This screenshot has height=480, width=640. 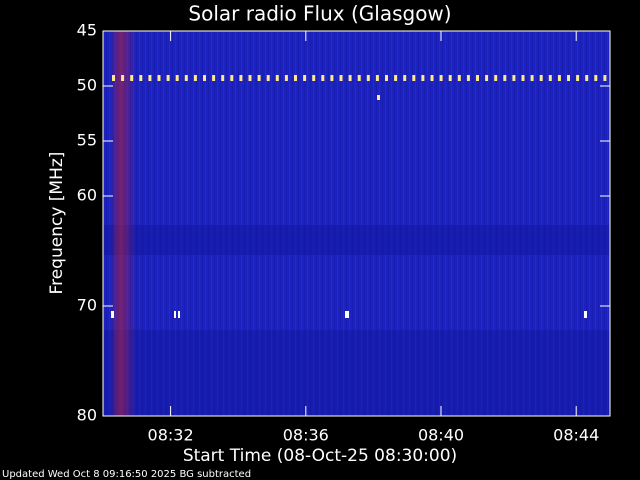 I want to click on y-tick-label: 70, so click(x=87, y=305).